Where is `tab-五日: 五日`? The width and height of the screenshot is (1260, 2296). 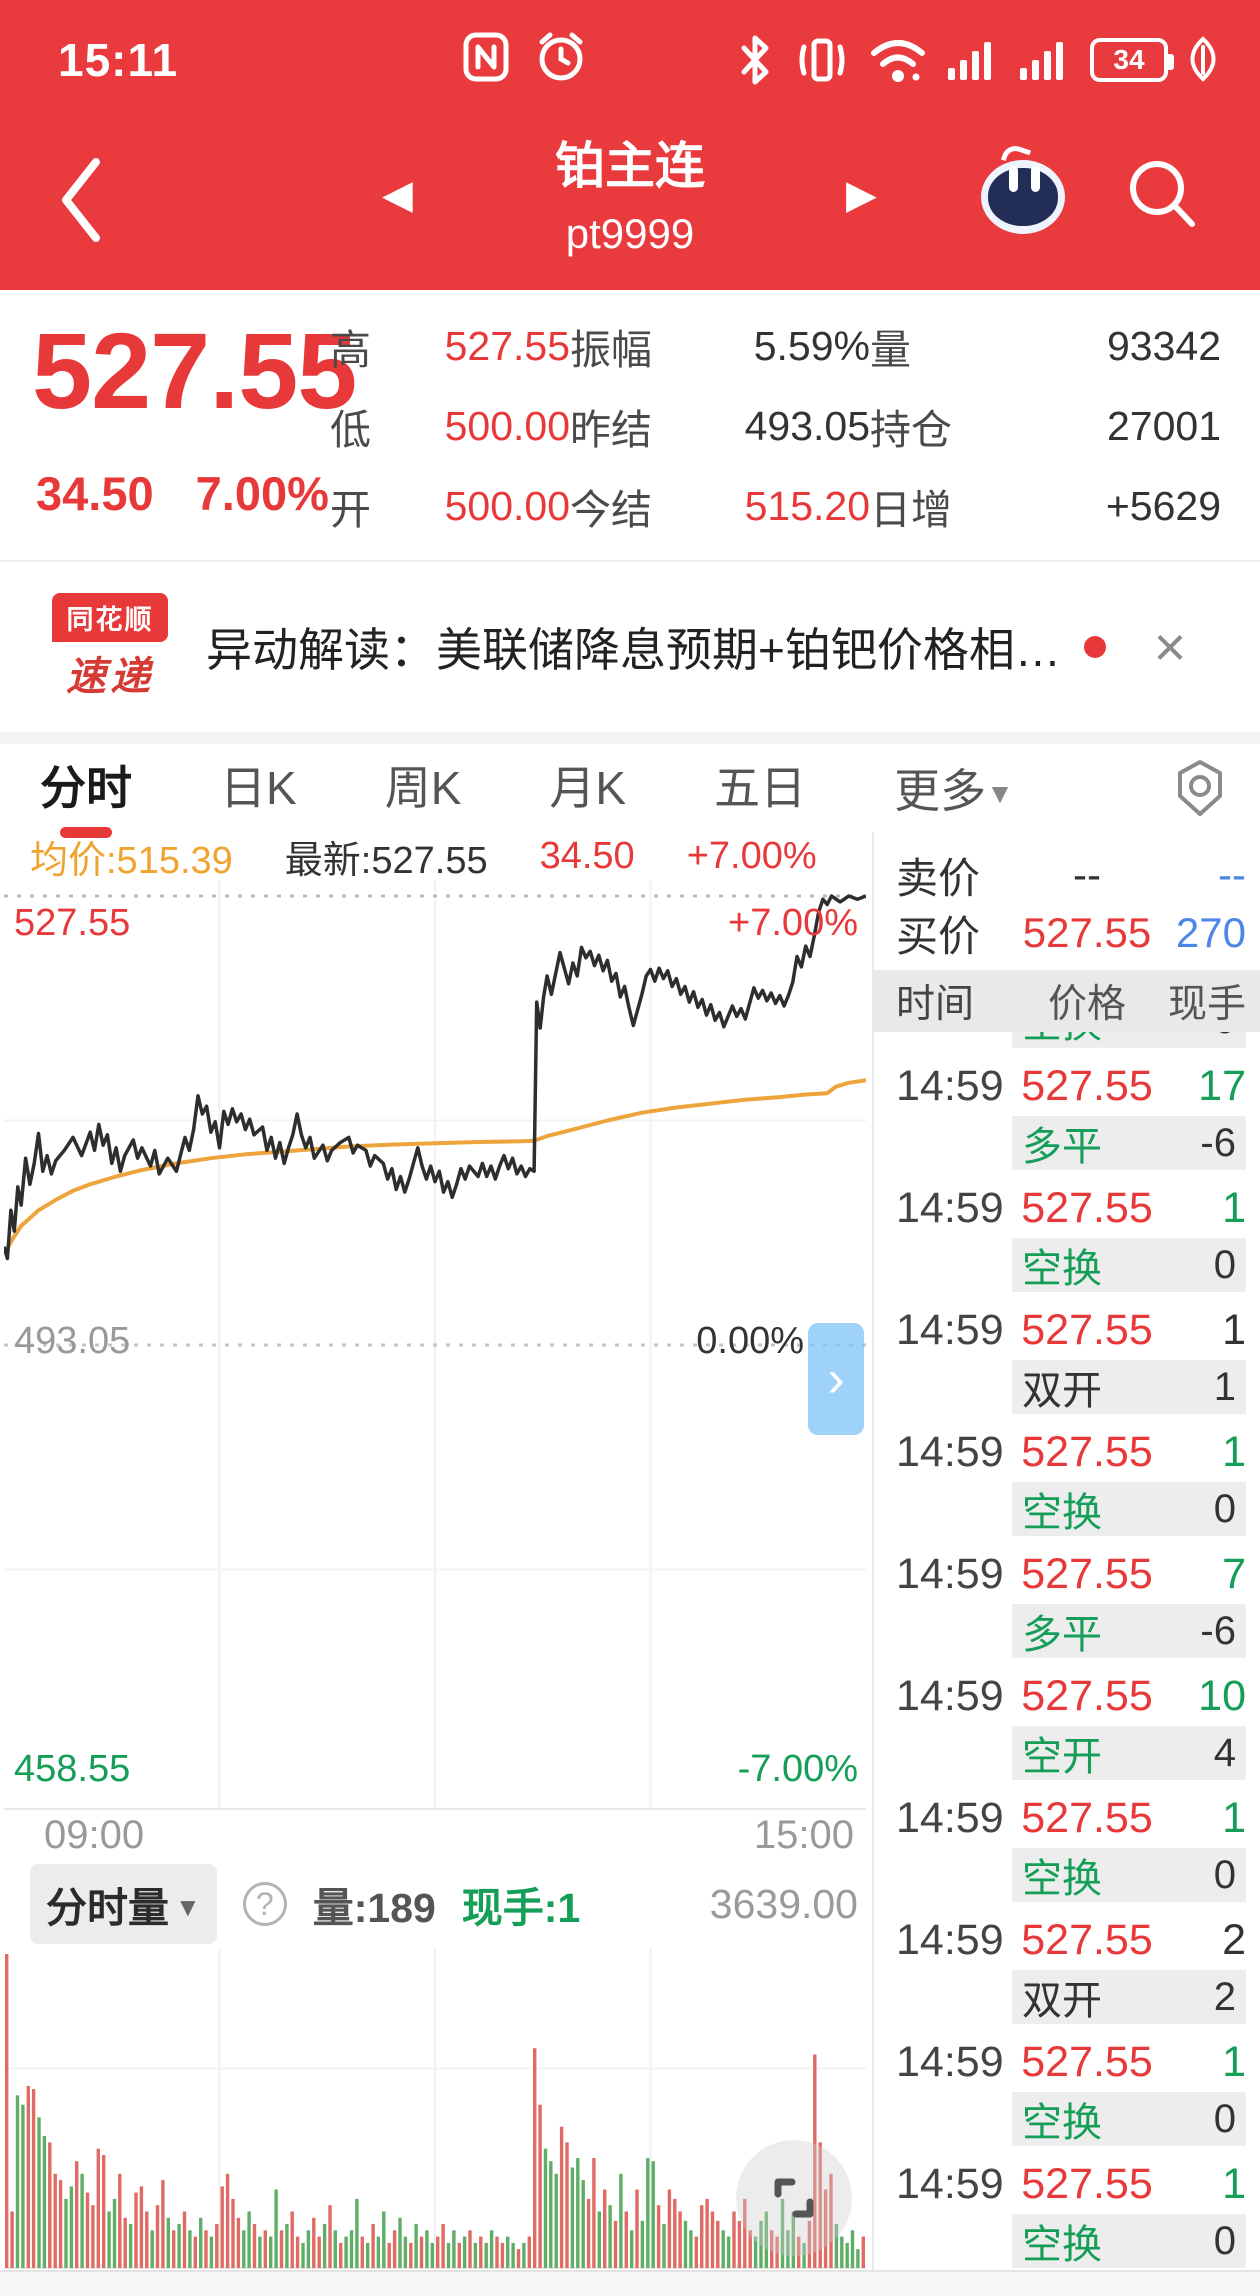 tab-五日: 五日 is located at coordinates (760, 788).